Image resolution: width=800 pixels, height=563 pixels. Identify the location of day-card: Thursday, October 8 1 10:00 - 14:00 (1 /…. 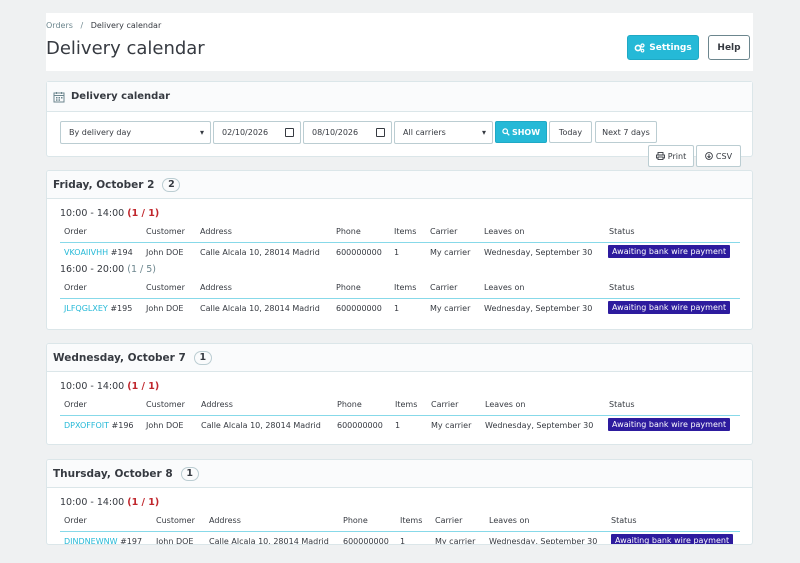
(399, 502).